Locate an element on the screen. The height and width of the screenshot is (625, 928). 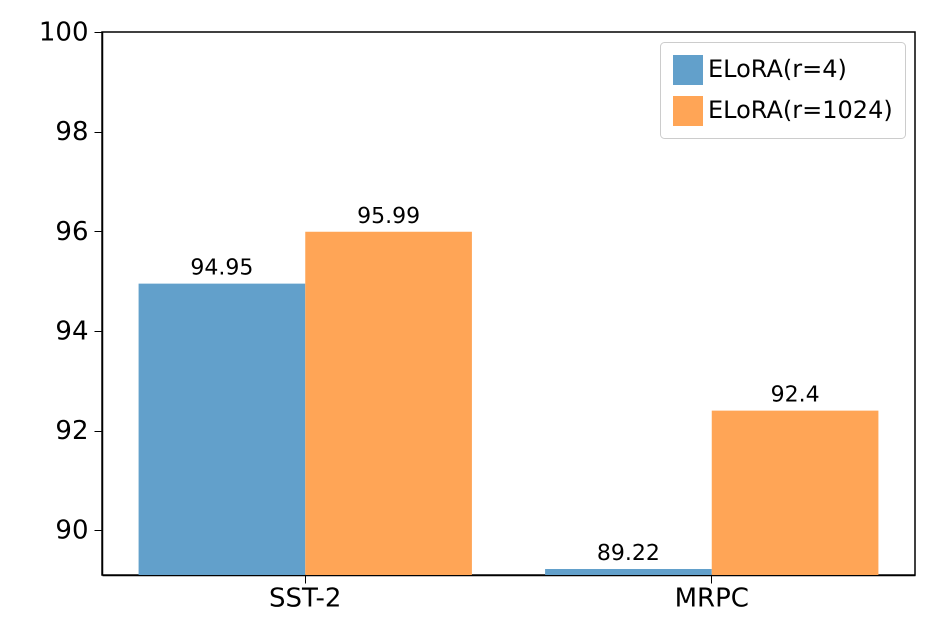
data-label: 89.22 is located at coordinates (628, 553).